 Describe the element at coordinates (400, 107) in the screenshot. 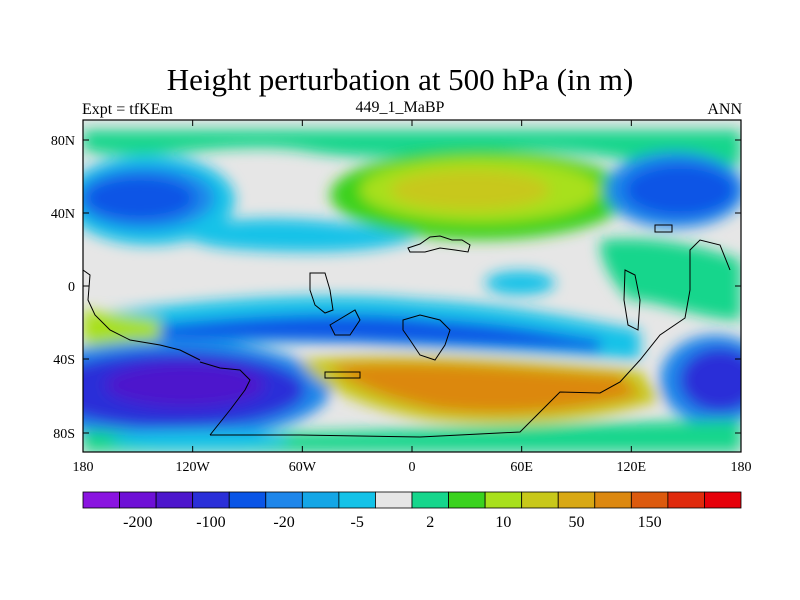

I see `case-label: 449_1_MaBP` at that location.